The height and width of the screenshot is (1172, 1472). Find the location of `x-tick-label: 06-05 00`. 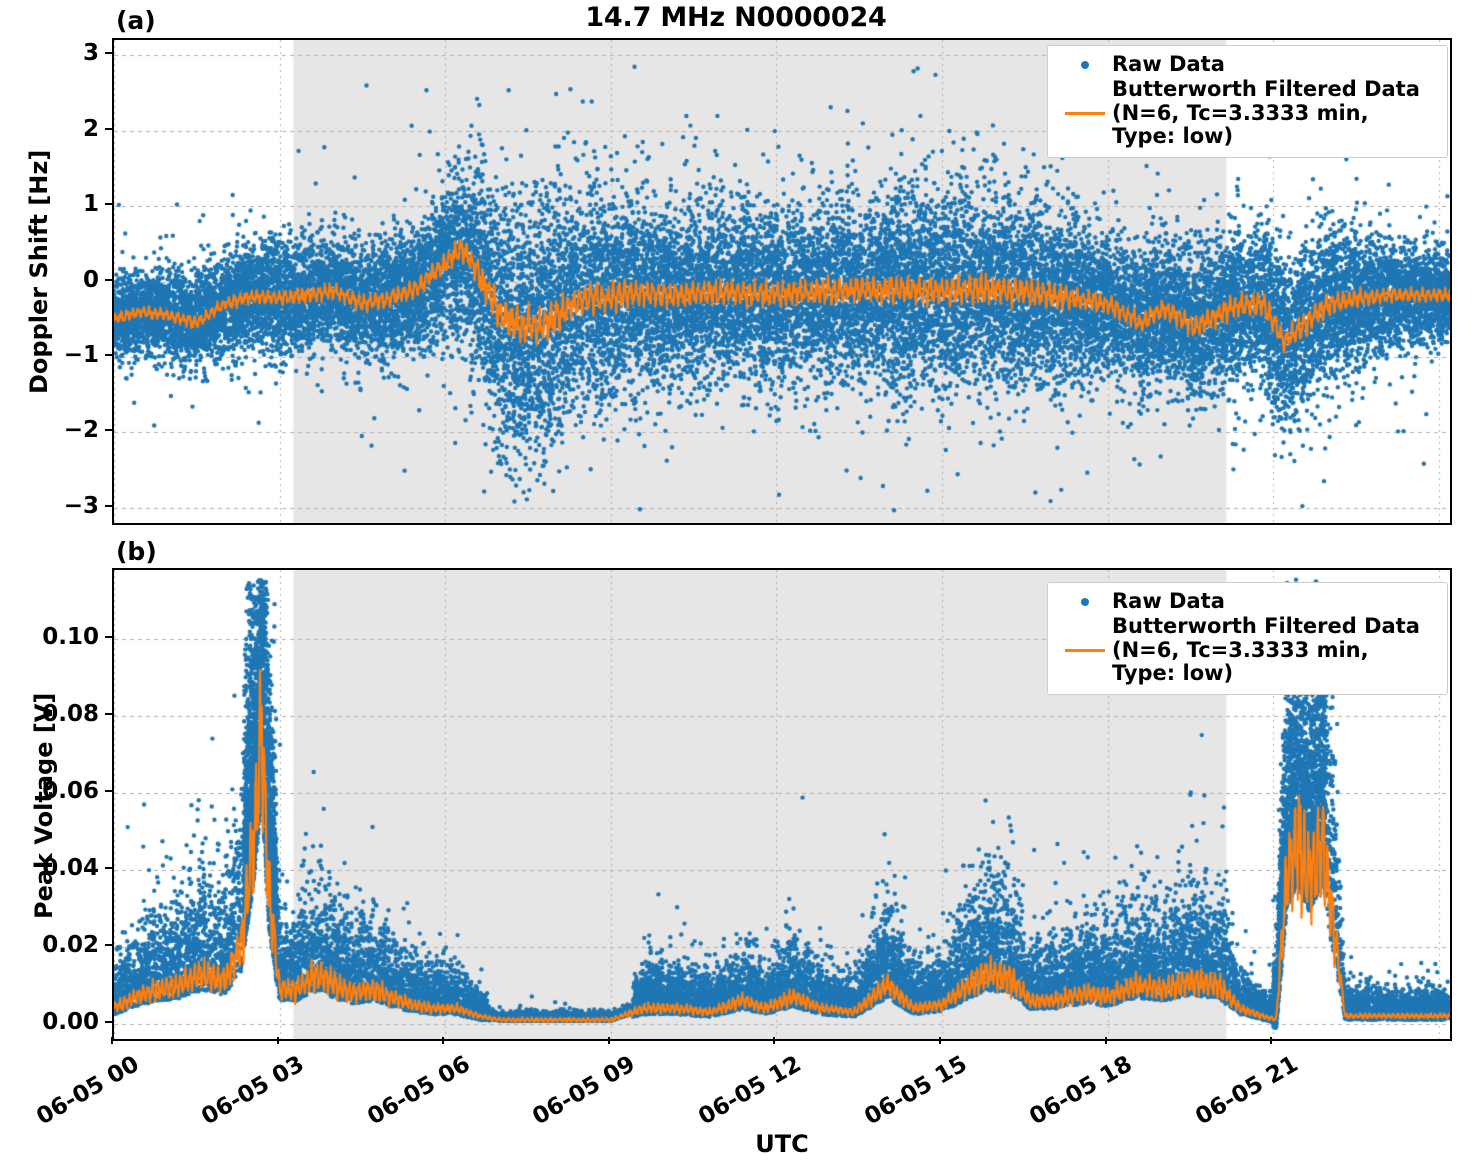

x-tick-label: 06-05 00 is located at coordinates (87, 1091).